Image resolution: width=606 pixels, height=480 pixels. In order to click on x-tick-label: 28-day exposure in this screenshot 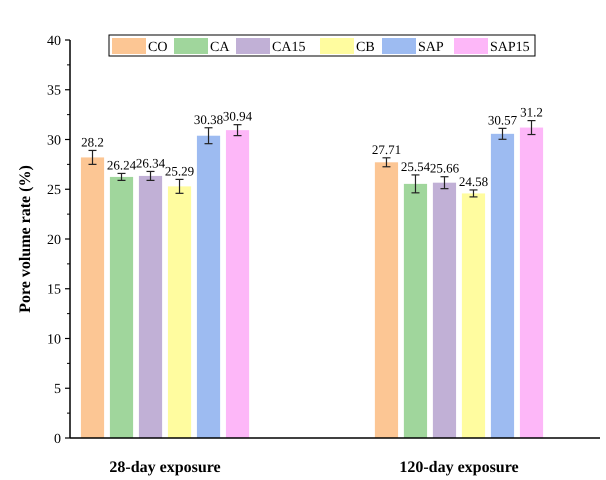, I will do `click(165, 467)`.